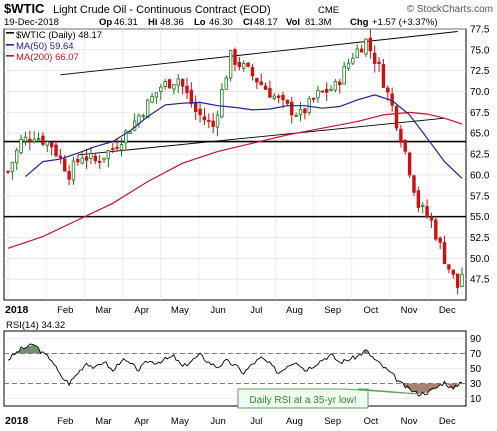 Image resolution: width=497 pixels, height=431 pixels. What do you see at coordinates (45, 46) in the screenshot?
I see `legend-ma50-label: MA(50) 59.64` at bounding box center [45, 46].